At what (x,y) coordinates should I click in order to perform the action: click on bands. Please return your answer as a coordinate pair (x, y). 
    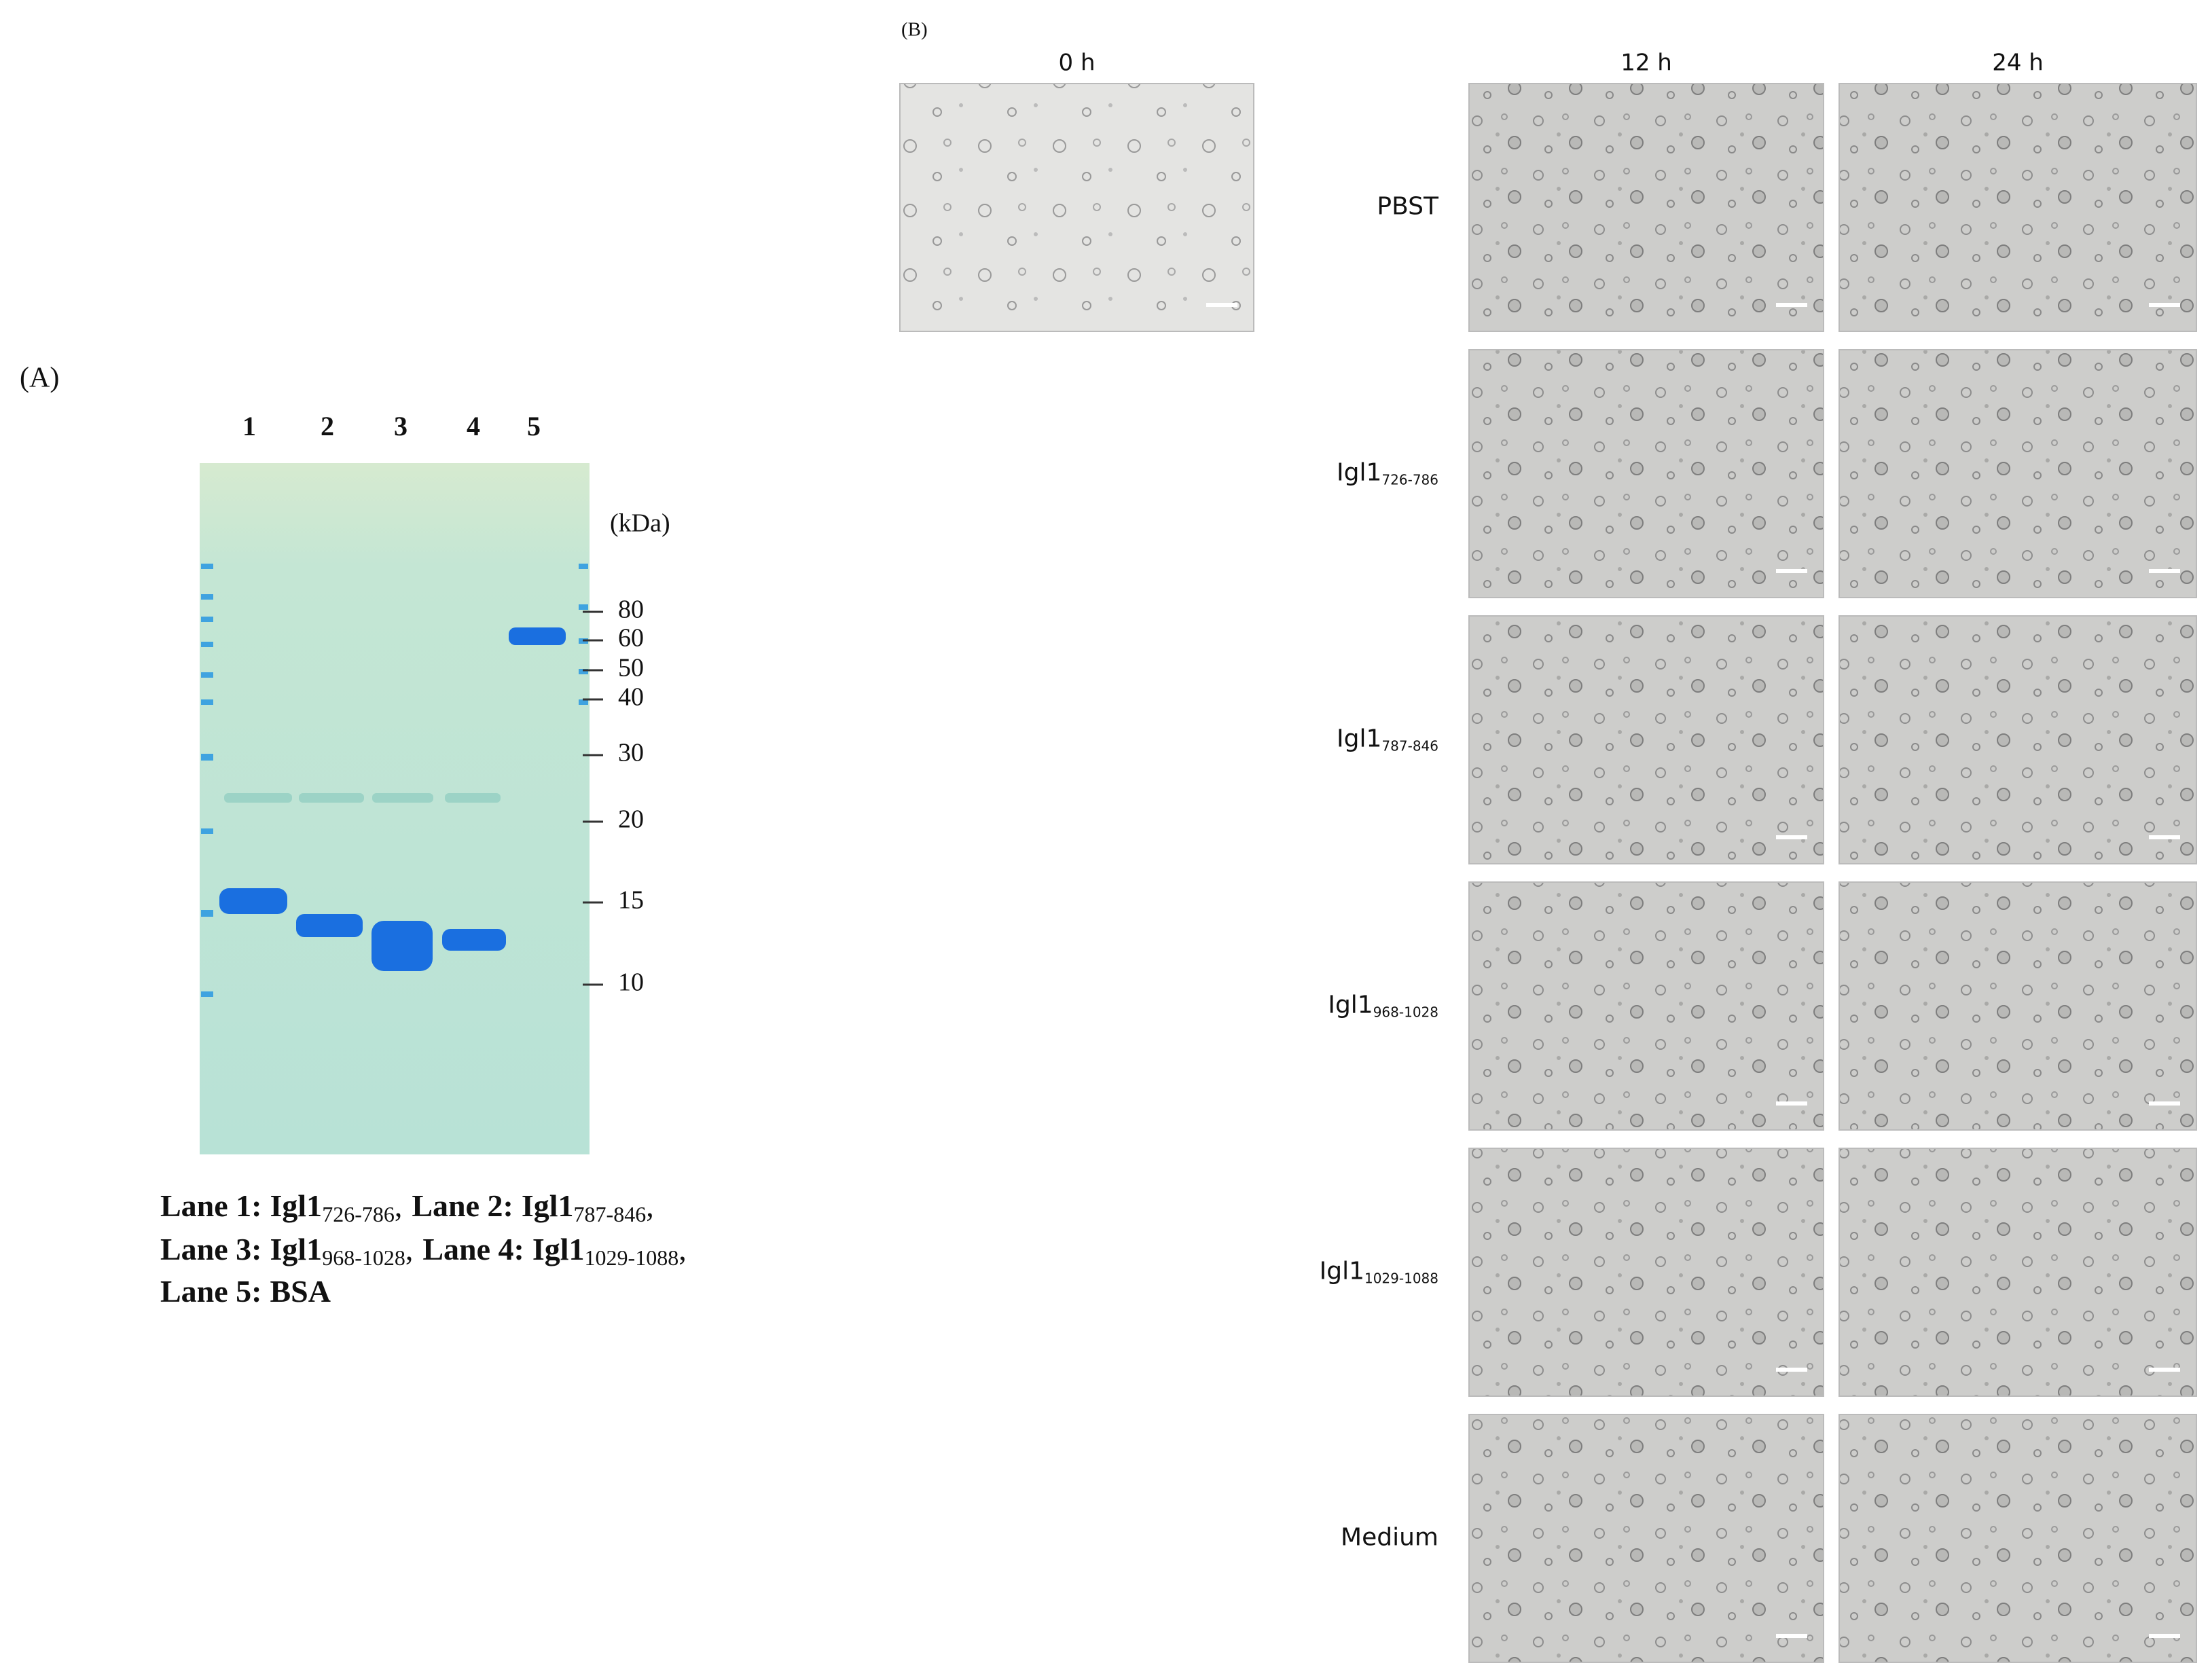
    Looking at the image, I should click on (393, 799).